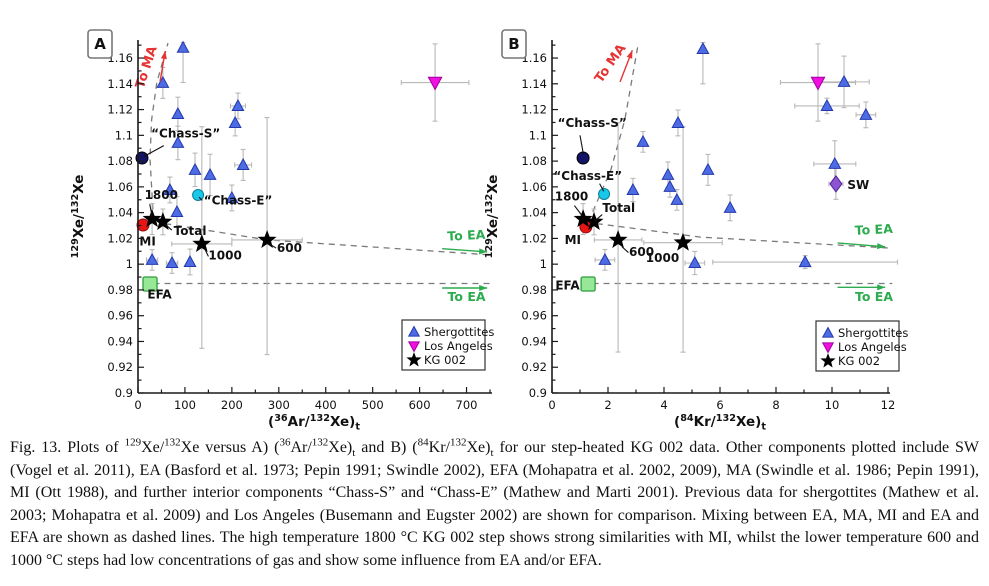 This screenshot has height=586, width=989. I want to click on y-tick-label: 1.16, so click(120, 58).